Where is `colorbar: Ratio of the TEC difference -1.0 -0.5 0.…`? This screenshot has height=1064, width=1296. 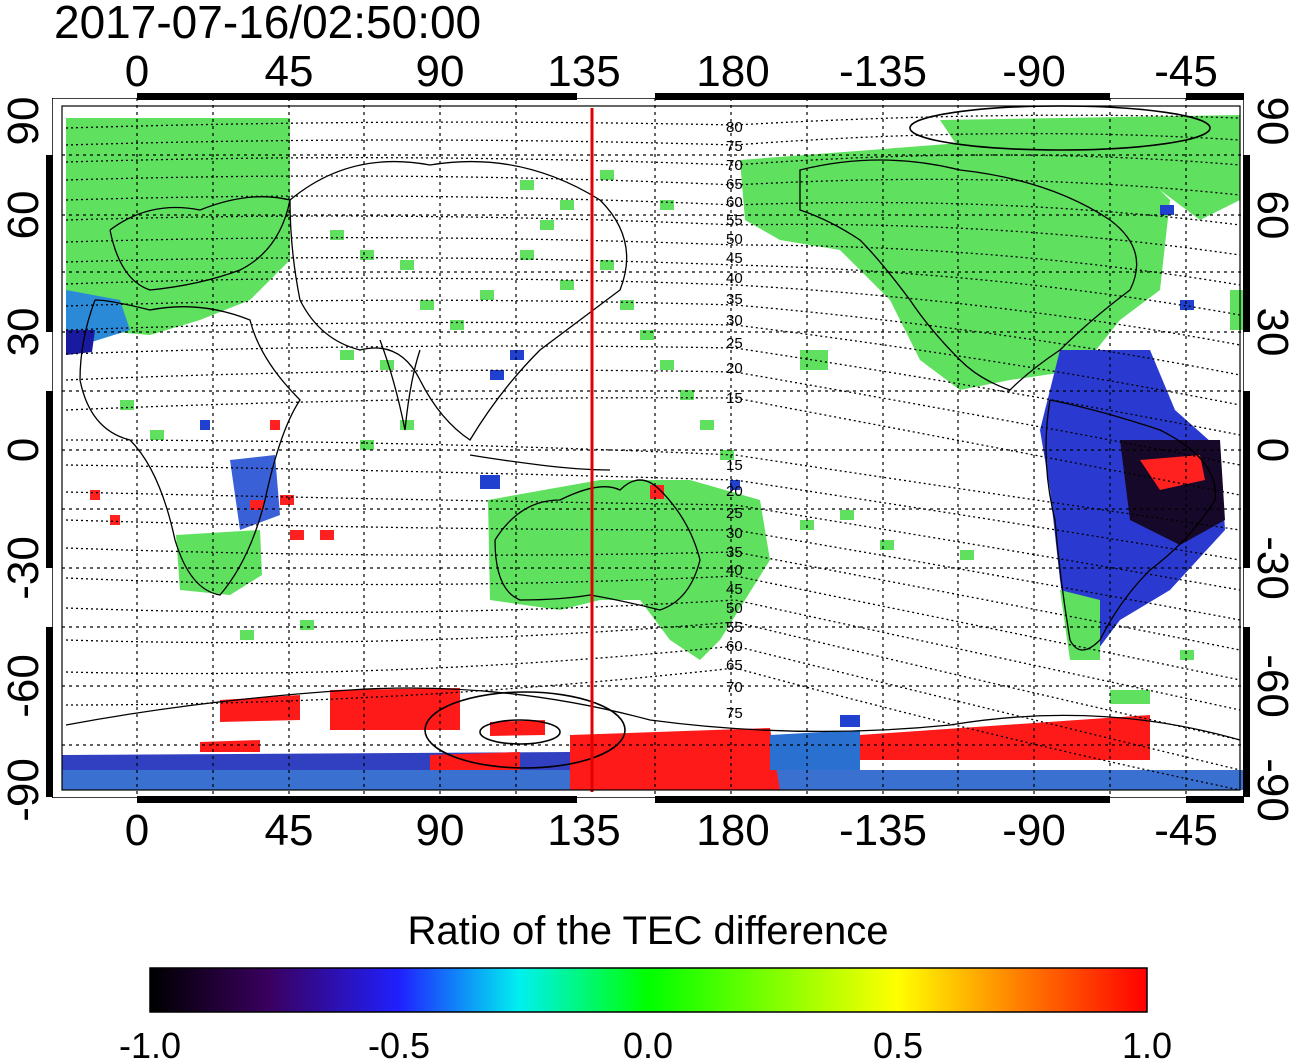 colorbar: Ratio of the TEC difference -1.0 -0.5 0.… is located at coordinates (645, 986).